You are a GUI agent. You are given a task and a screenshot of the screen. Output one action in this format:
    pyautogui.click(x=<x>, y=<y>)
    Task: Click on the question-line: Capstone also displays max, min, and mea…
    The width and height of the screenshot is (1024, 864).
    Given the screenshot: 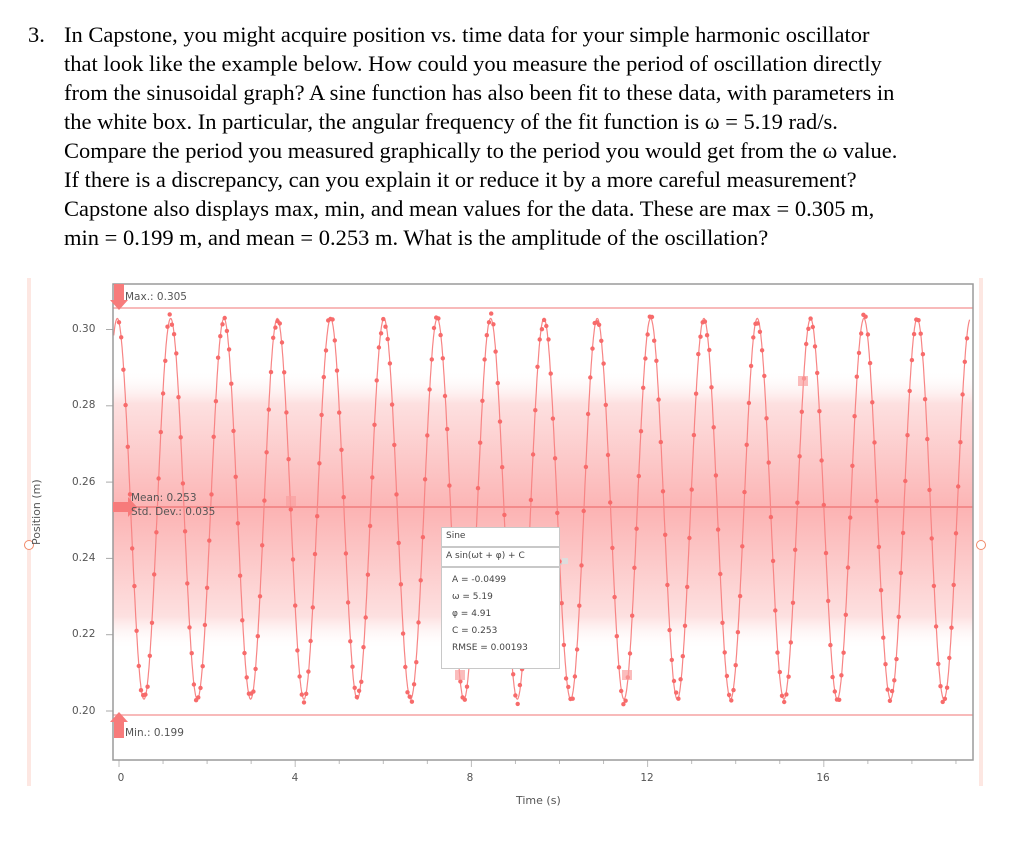 What is the action you would take?
    pyautogui.click(x=469, y=208)
    